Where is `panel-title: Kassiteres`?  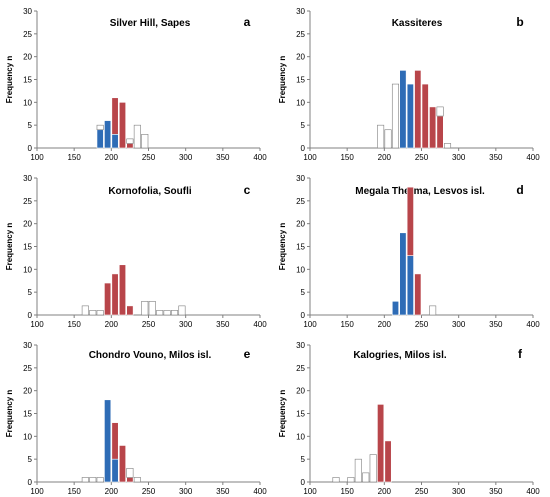
panel-title: Kassiteres is located at coordinates (417, 23).